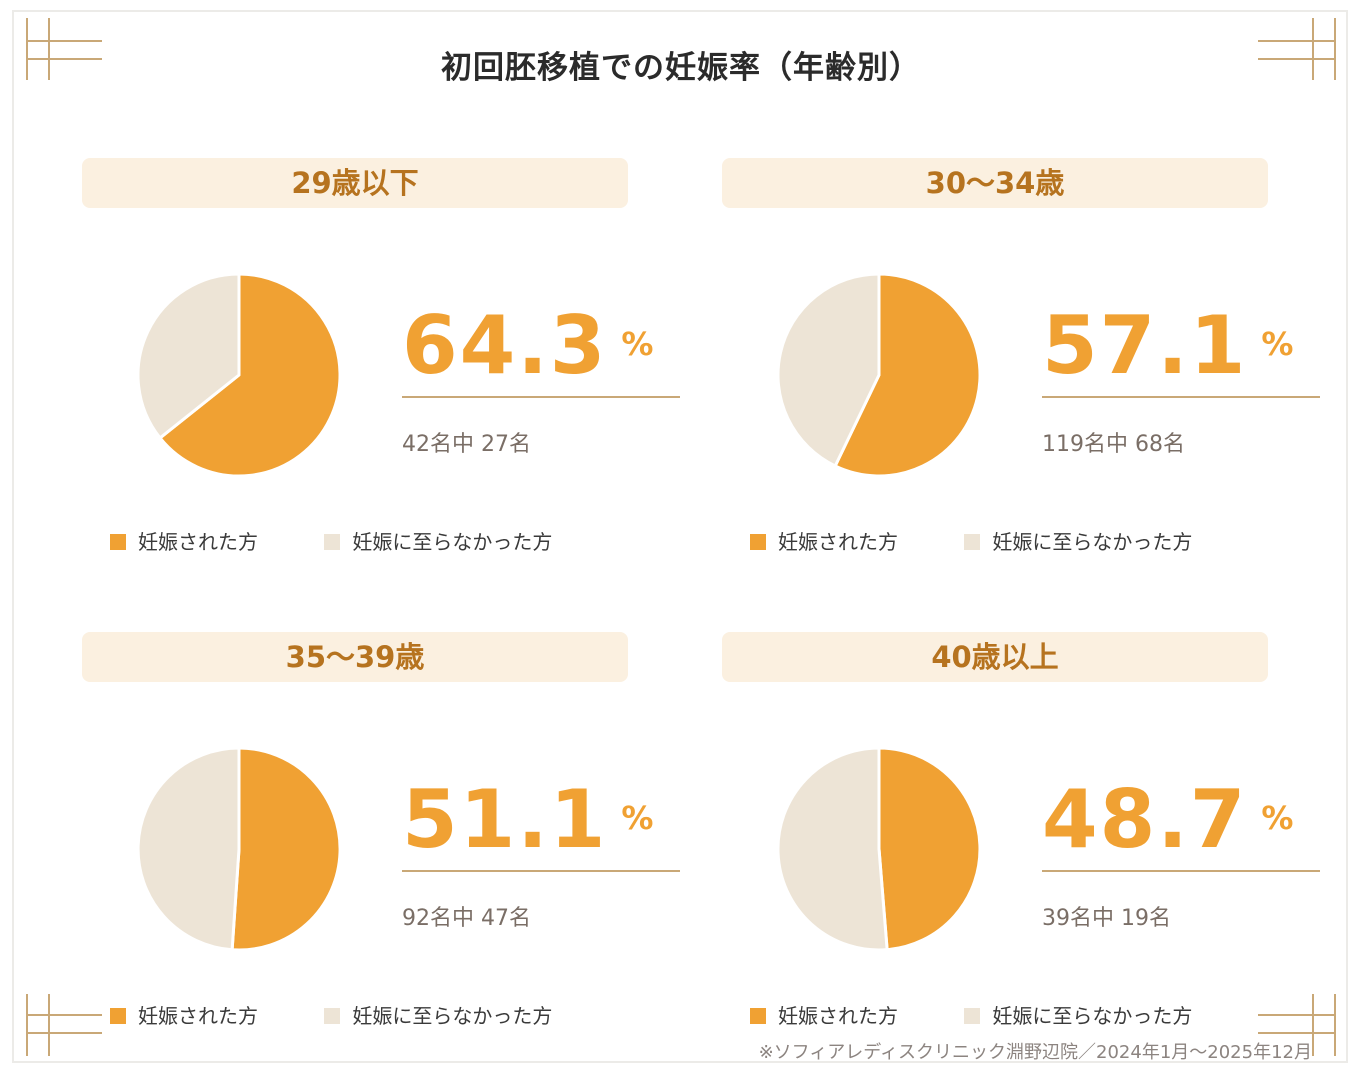 Image resolution: width=1362 pixels, height=1075 pixels. I want to click on percent-value: 64.3, so click(505, 345).